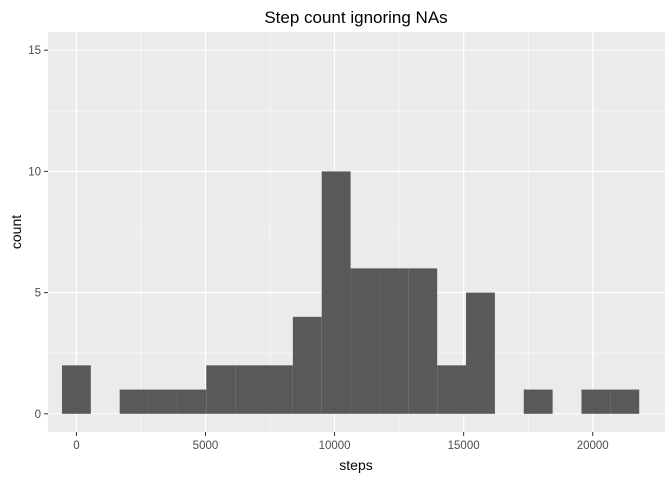 This screenshot has height=485, width=672. Describe the element at coordinates (355, 465) in the screenshot. I see `x-axis-title: steps` at that location.